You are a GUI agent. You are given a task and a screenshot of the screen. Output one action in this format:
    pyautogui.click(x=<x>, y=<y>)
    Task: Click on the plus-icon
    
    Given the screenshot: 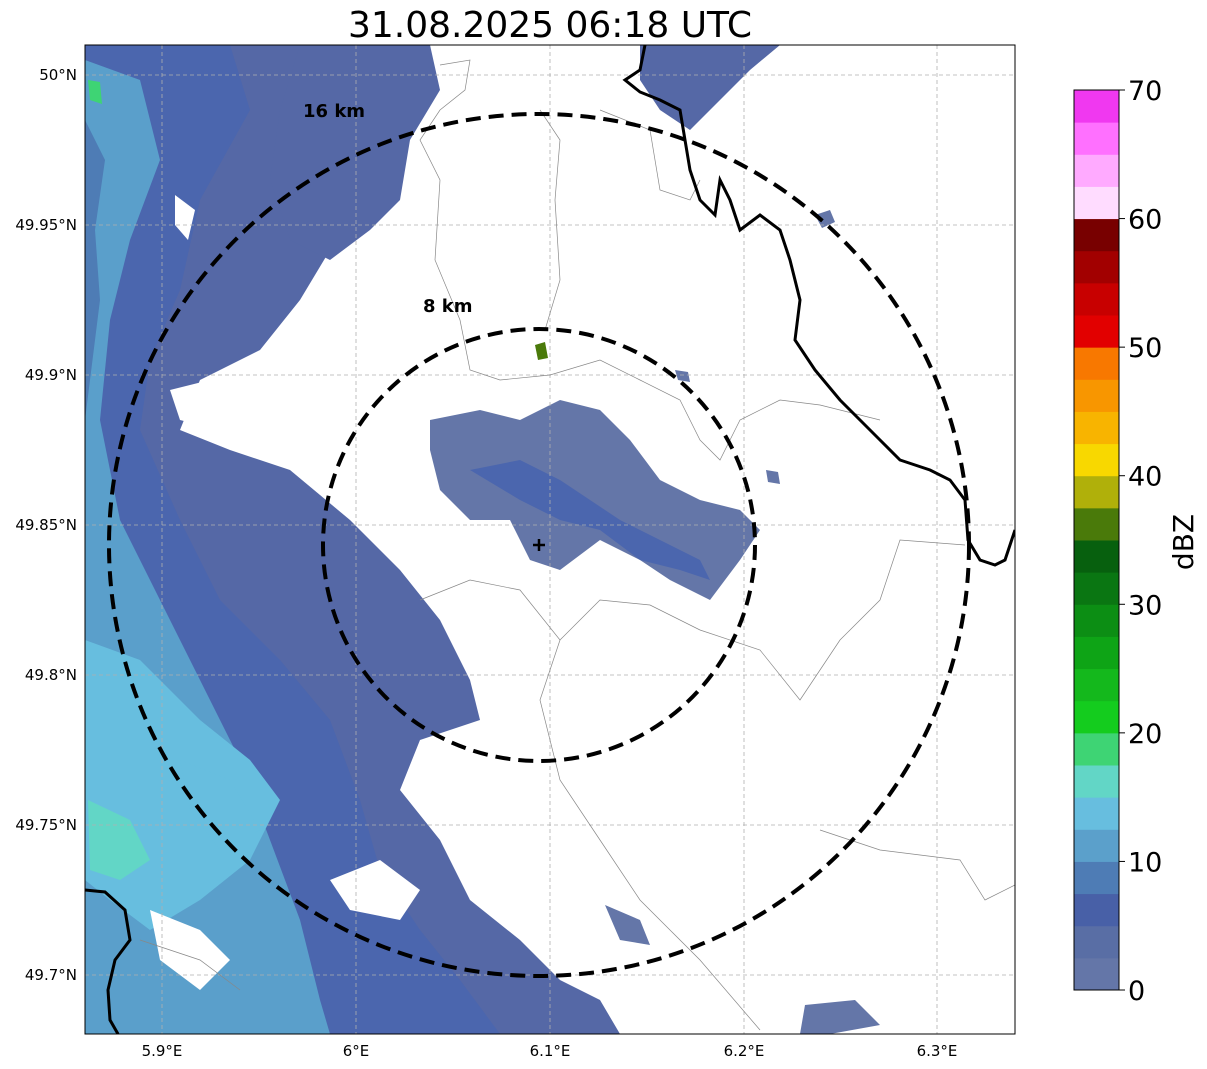 What is the action you would take?
    pyautogui.click(x=539, y=545)
    